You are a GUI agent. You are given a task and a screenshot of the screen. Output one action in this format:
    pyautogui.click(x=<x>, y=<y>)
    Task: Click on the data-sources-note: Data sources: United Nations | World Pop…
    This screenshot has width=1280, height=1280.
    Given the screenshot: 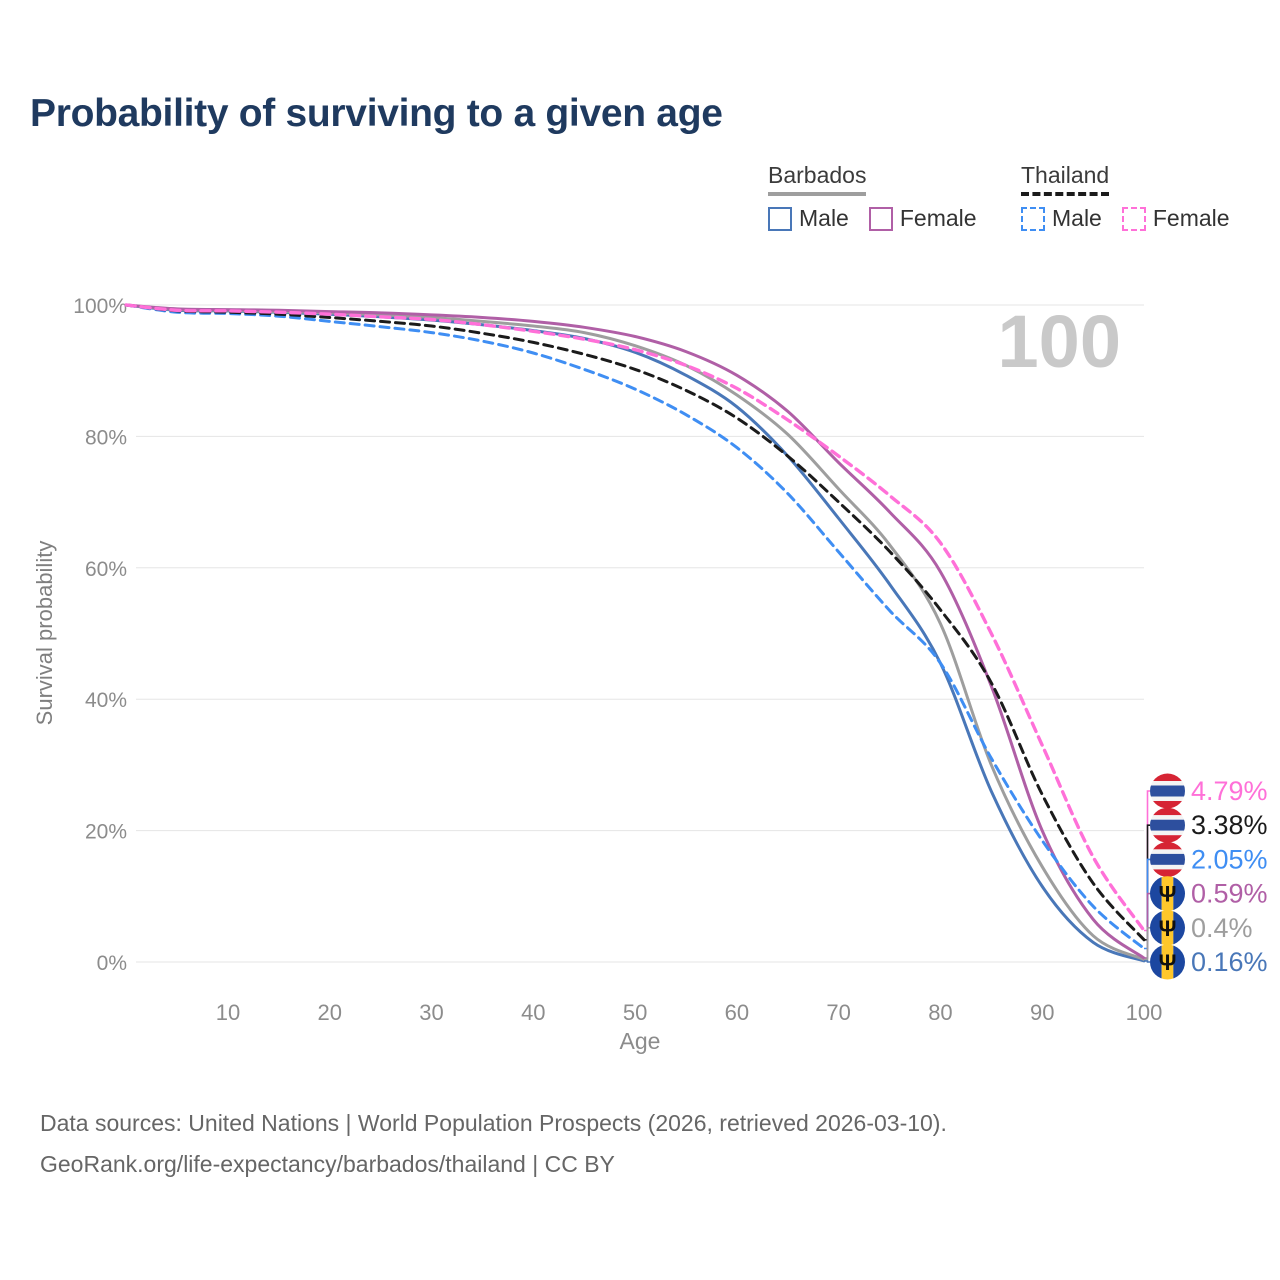 What is the action you would take?
    pyautogui.click(x=493, y=1123)
    